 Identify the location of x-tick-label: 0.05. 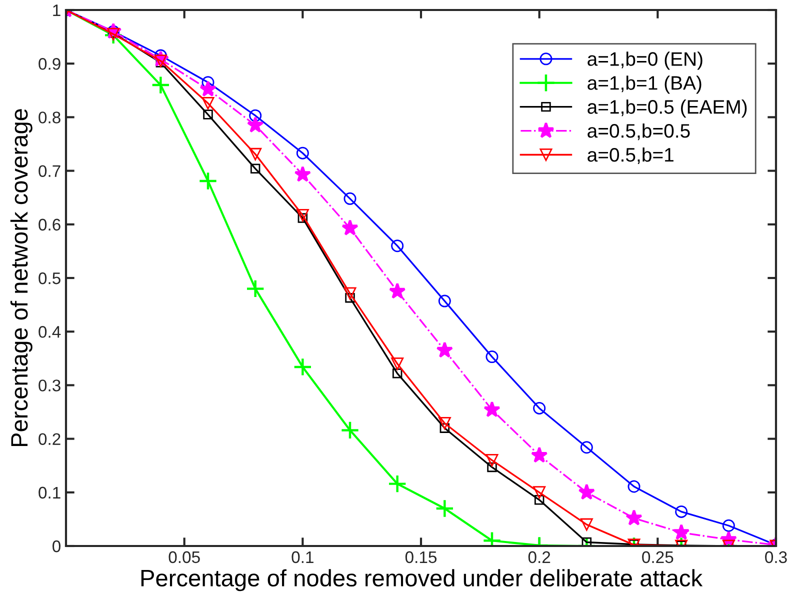
(184, 557).